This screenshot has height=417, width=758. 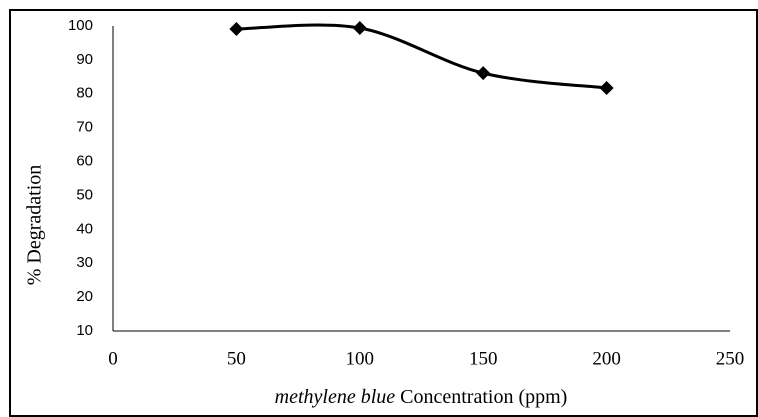 I want to click on y-tick-label: 70, so click(x=84, y=127).